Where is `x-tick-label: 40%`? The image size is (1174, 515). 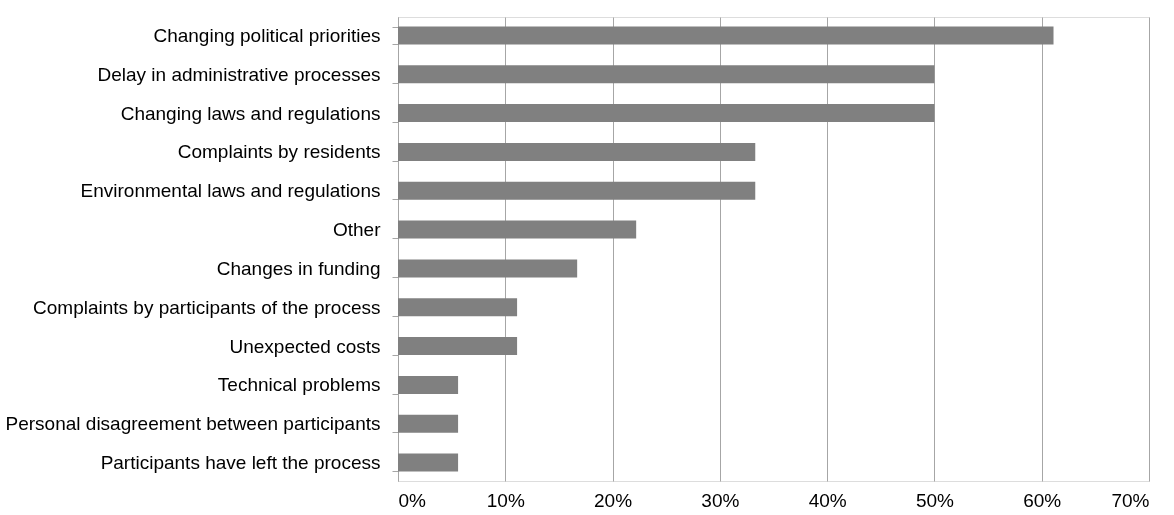
x-tick-label: 40% is located at coordinates (827, 500).